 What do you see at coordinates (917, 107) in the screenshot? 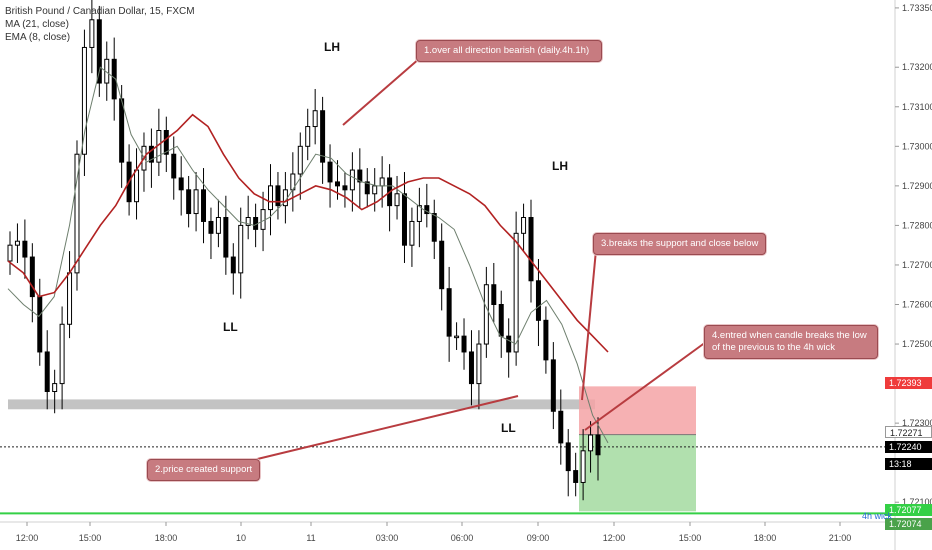
I see `y-tick-label: 1.73100` at bounding box center [917, 107].